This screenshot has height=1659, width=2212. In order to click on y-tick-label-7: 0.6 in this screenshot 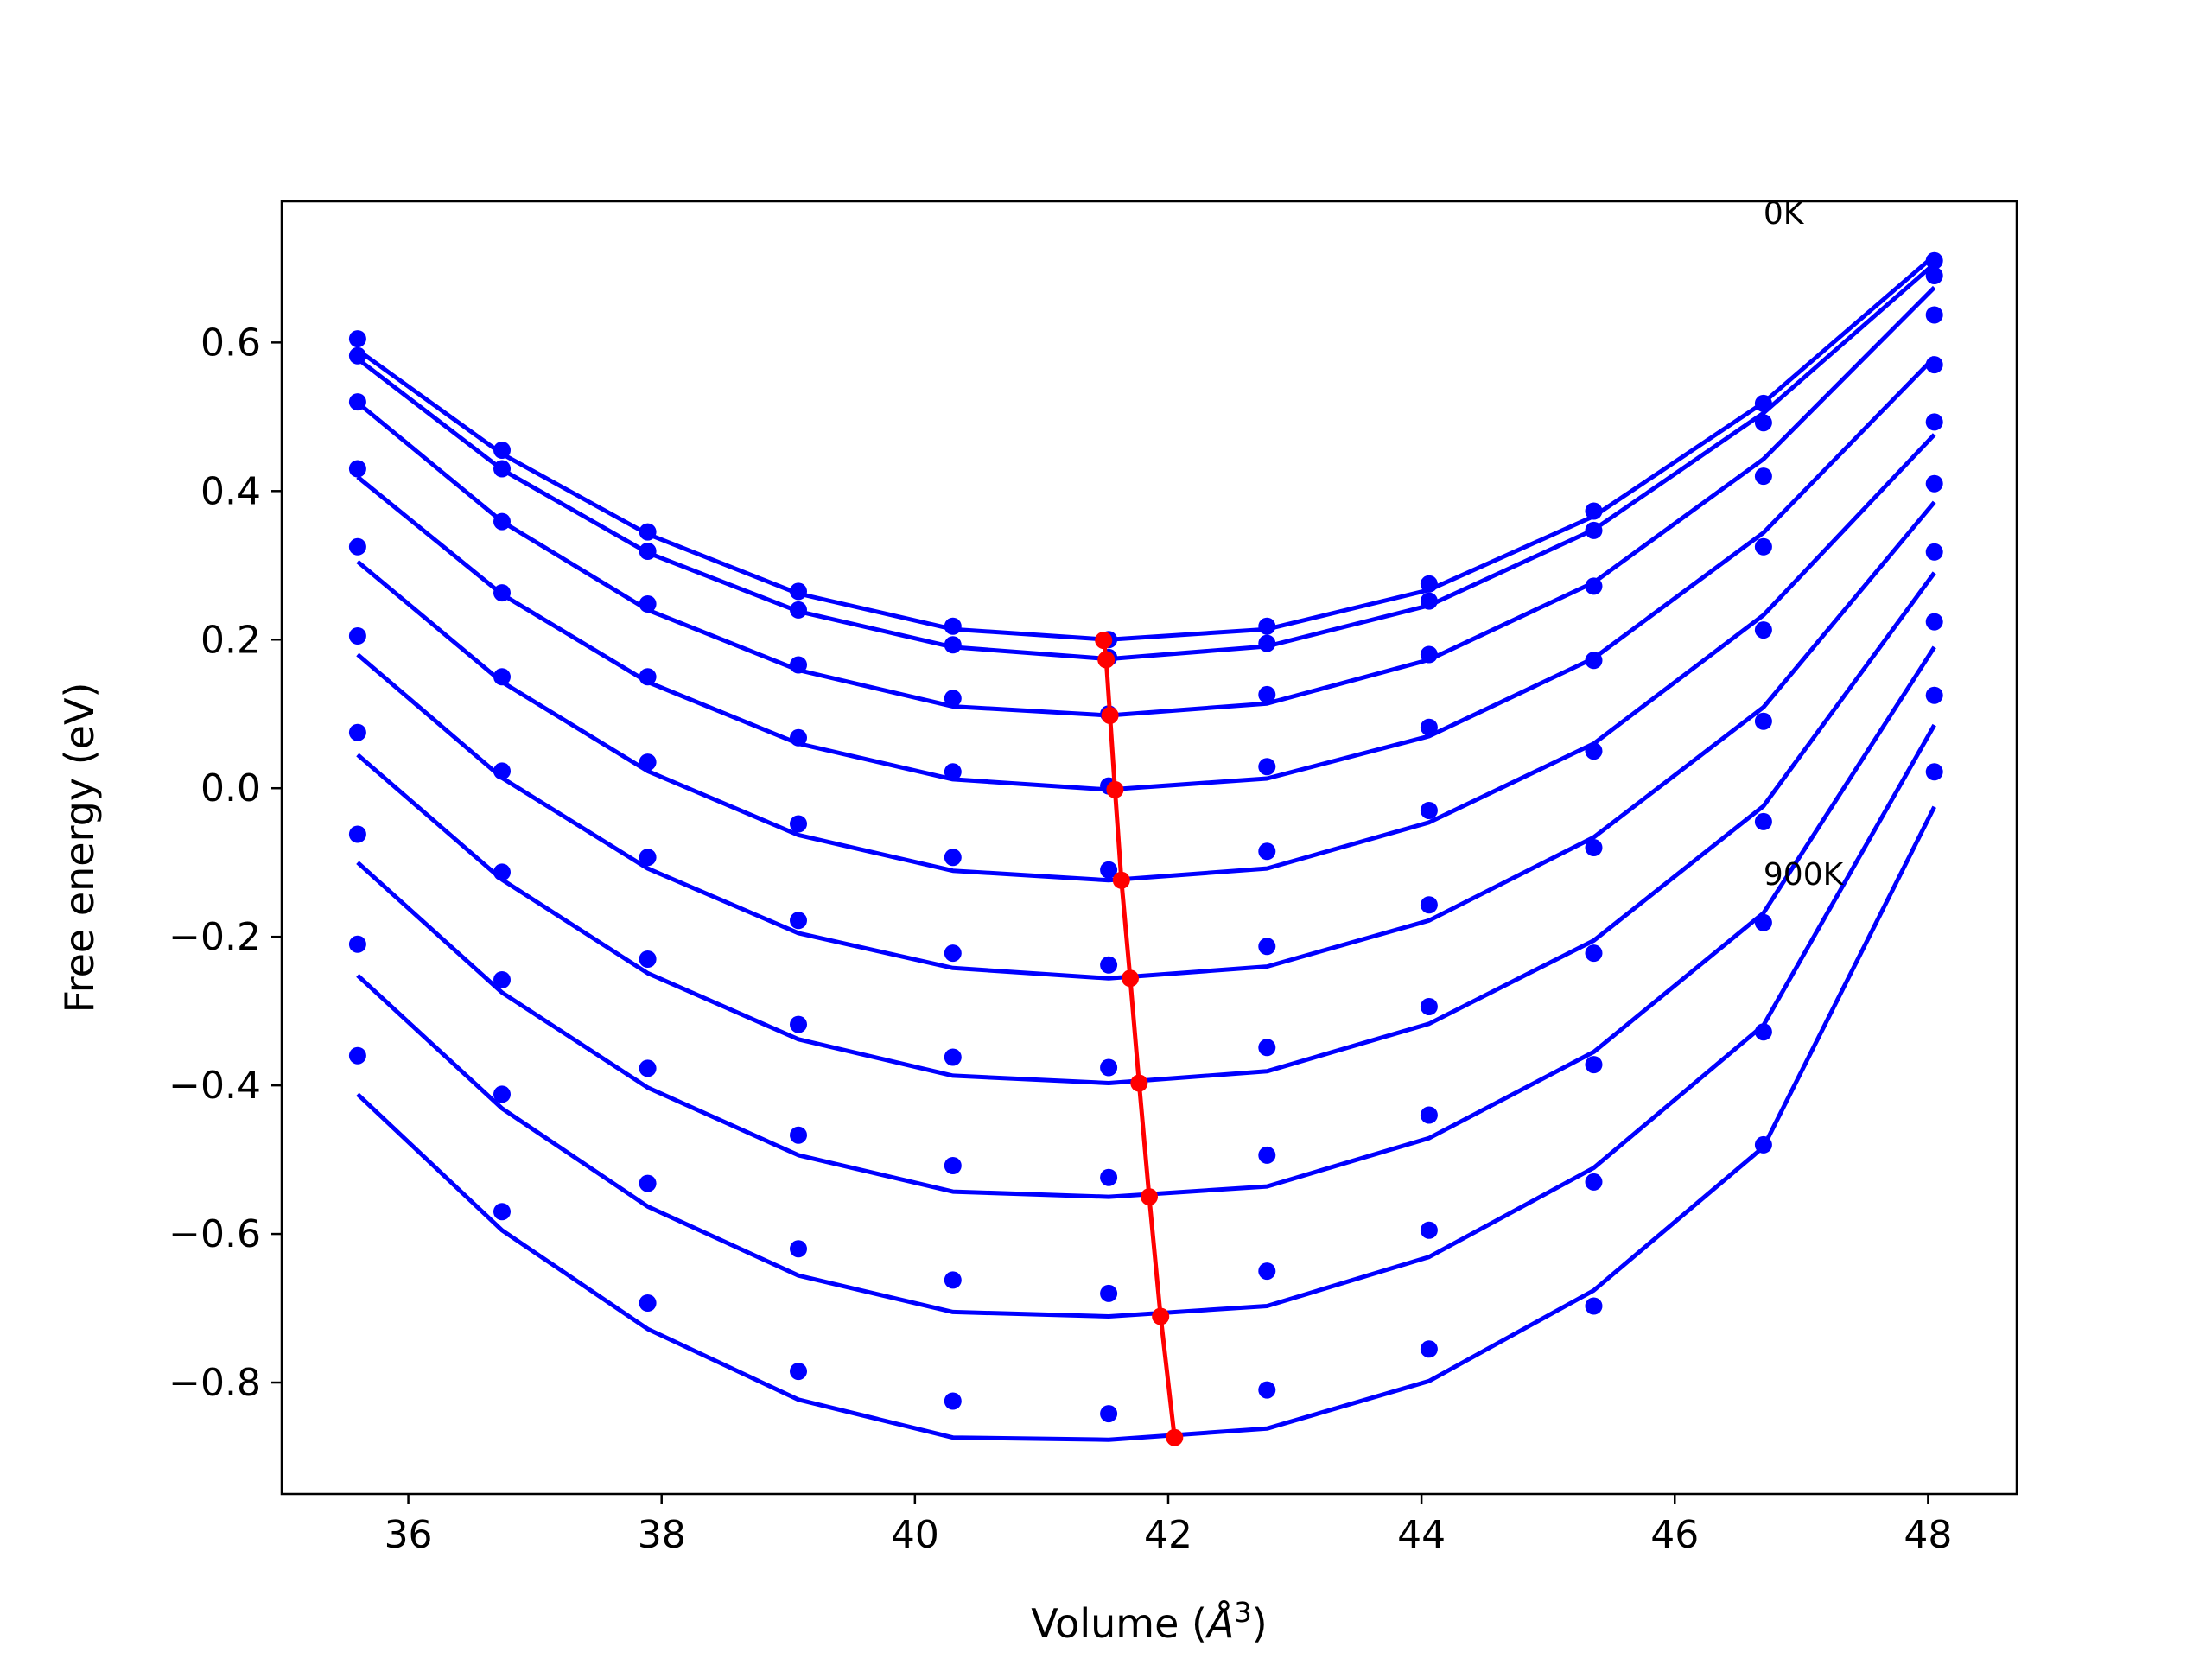, I will do `click(231, 343)`.